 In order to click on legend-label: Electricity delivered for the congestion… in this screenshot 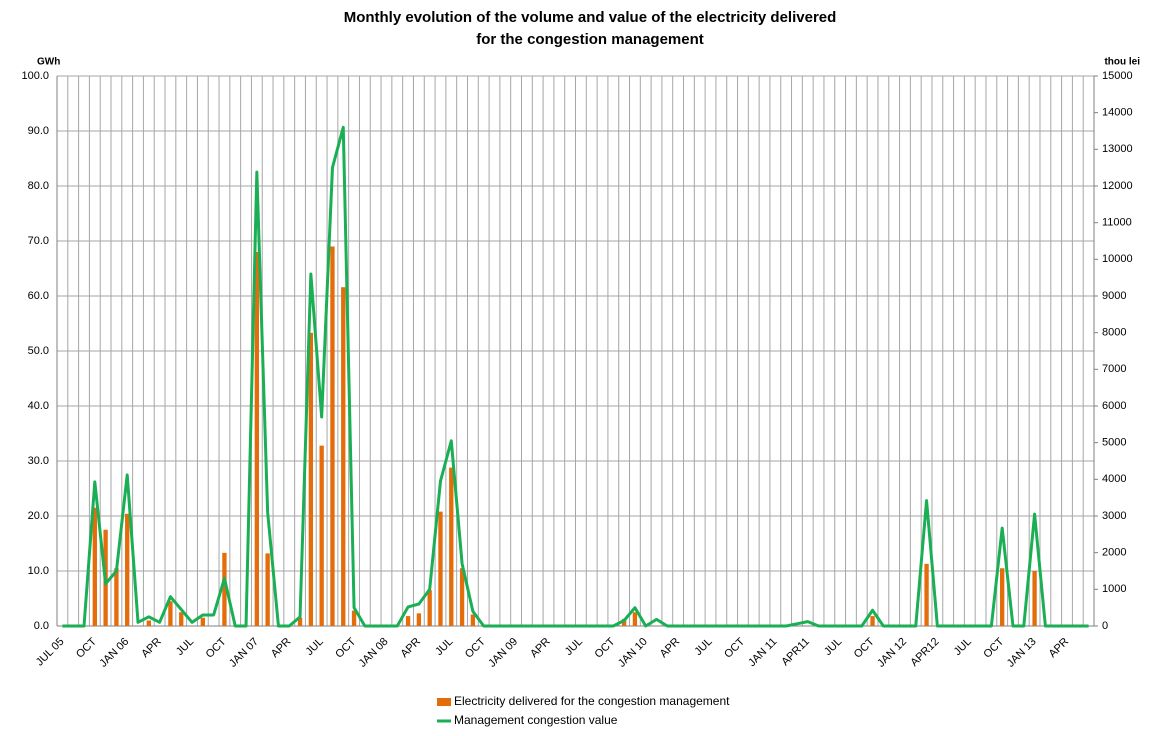, I will do `click(592, 701)`.